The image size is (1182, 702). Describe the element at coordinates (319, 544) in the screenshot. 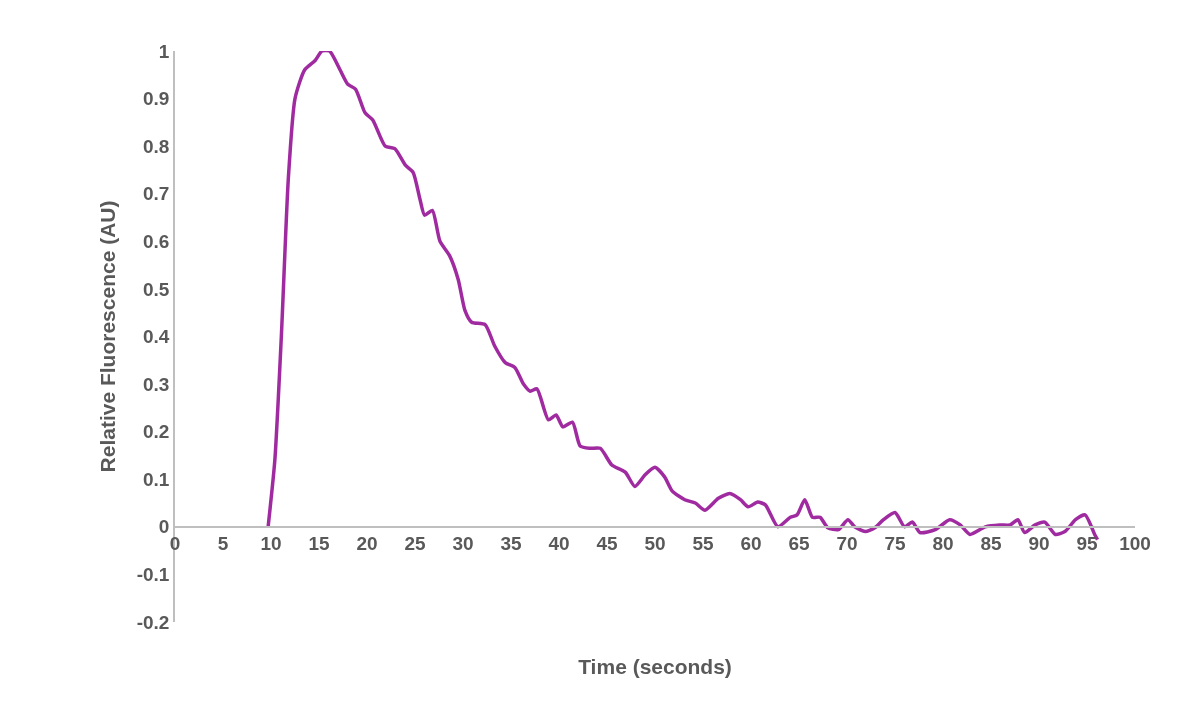

I see `x-tick-label: 15` at that location.